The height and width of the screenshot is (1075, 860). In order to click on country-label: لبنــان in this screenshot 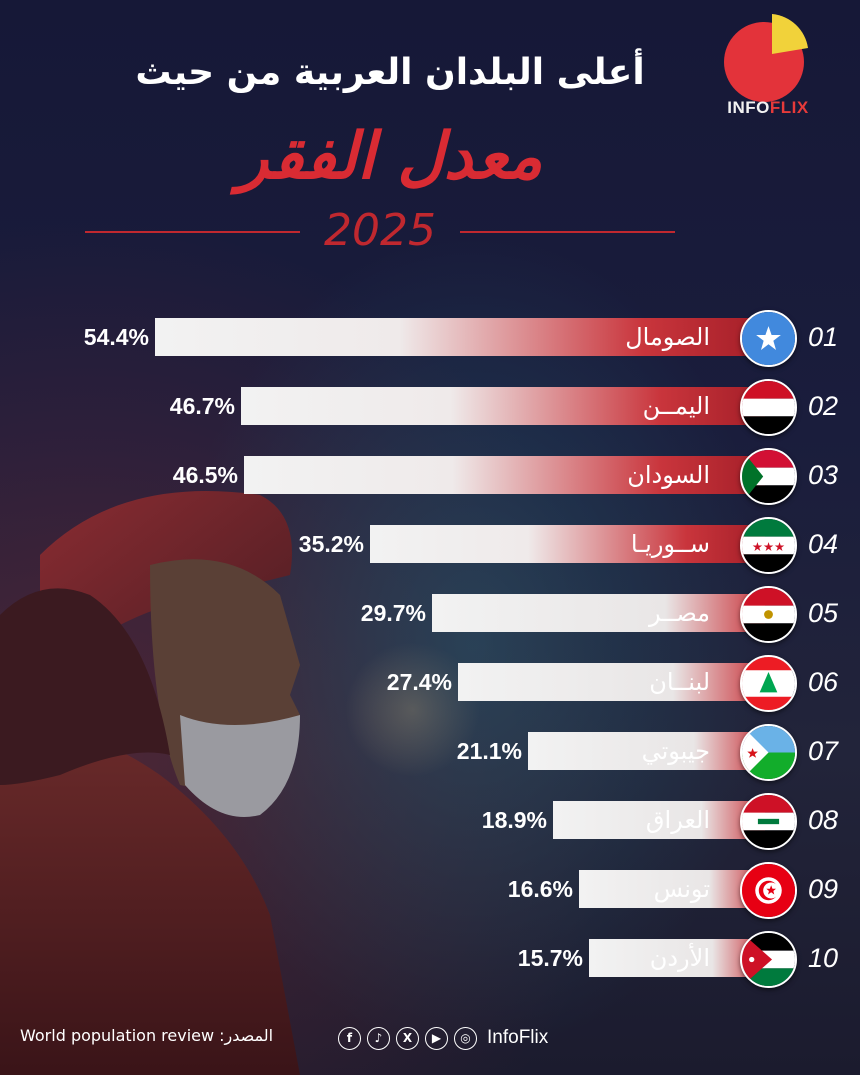, I will do `click(679, 682)`.